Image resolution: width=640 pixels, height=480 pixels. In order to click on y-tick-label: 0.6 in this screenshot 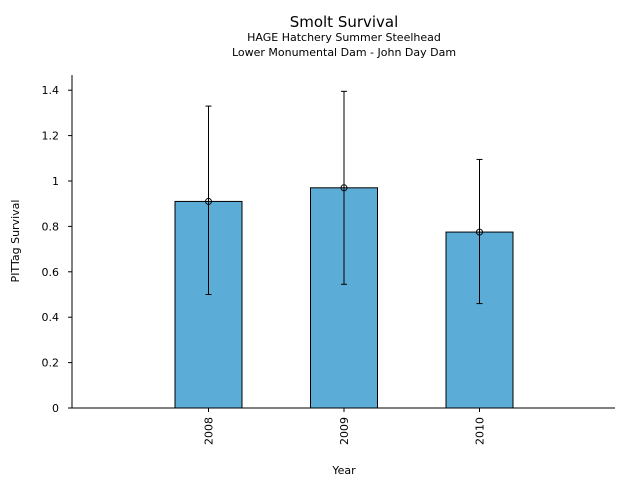, I will do `click(51, 272)`.